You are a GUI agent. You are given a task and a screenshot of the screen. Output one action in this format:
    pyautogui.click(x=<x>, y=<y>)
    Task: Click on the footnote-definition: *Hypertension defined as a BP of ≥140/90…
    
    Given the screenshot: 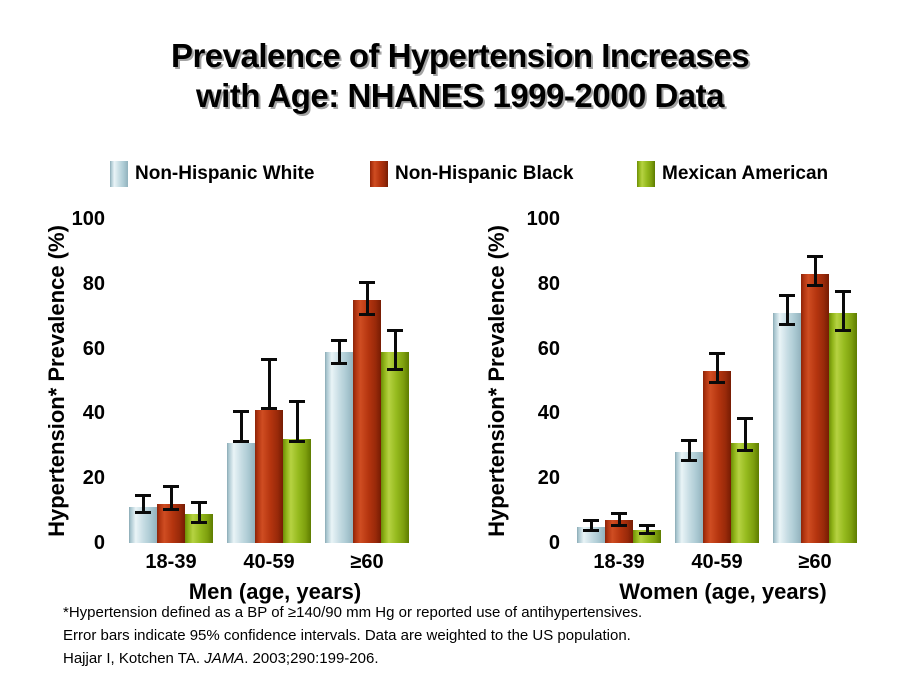 What is the action you would take?
    pyautogui.click(x=353, y=612)
    